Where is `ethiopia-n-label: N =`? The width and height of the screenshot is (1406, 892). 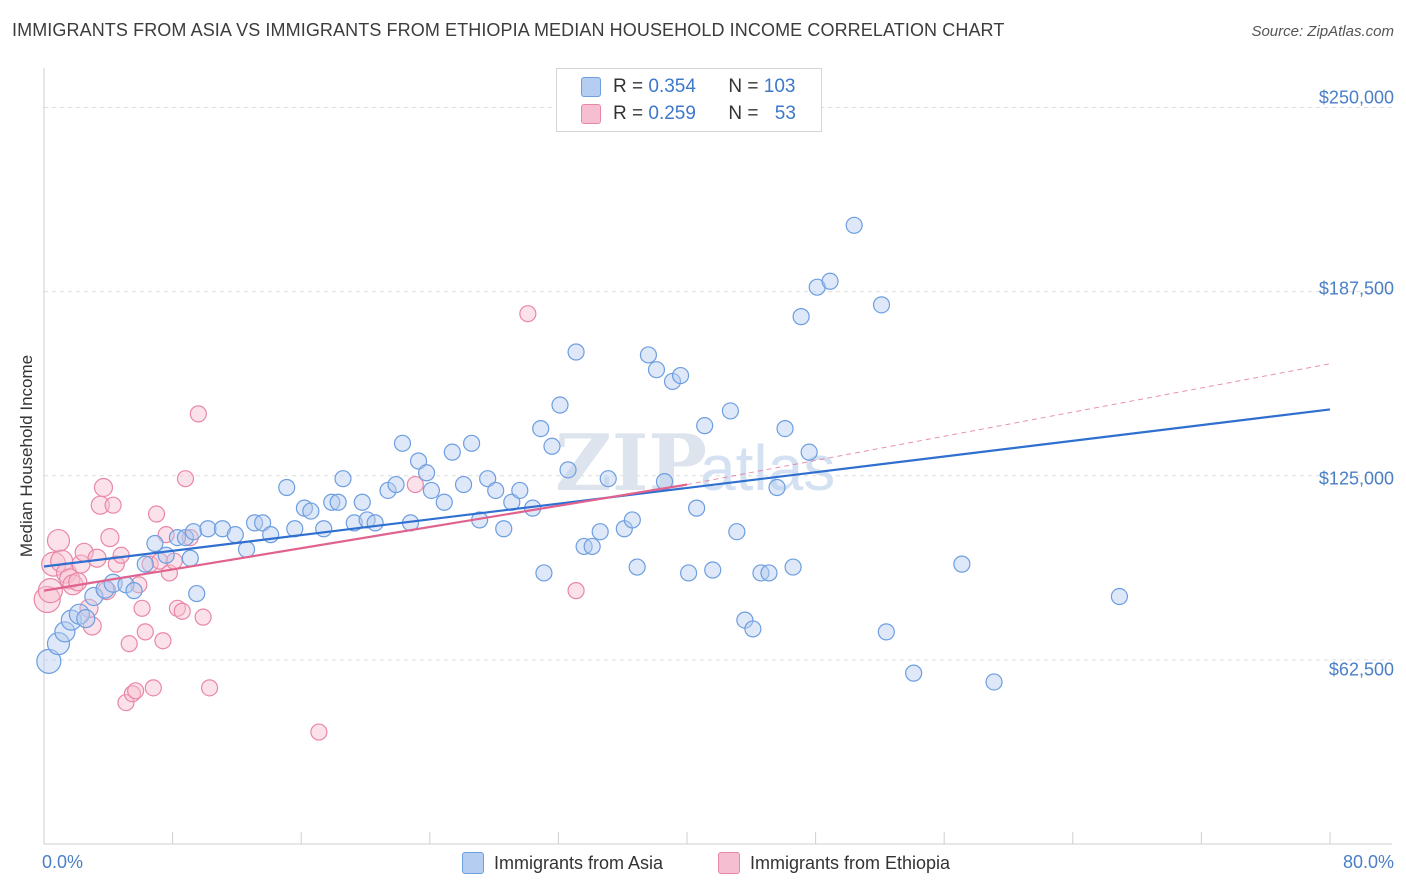 ethiopia-n-label: N = is located at coordinates (743, 113).